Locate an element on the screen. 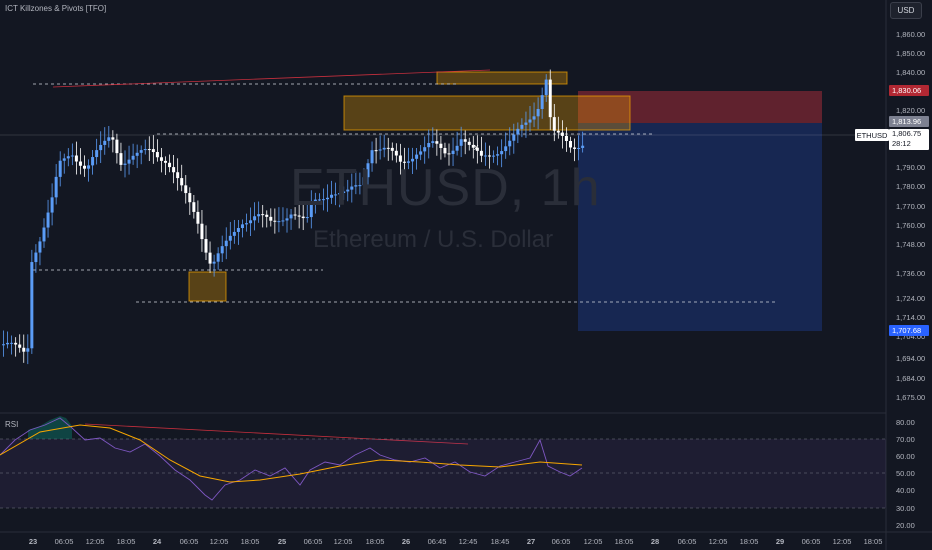  rsi-axis-label: 30.00 is located at coordinates (905, 508).